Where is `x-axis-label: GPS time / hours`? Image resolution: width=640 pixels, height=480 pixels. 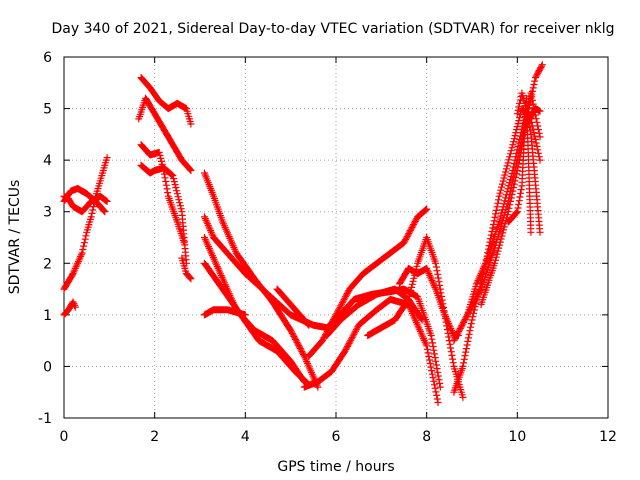 x-axis-label: GPS time / hours is located at coordinates (335, 467).